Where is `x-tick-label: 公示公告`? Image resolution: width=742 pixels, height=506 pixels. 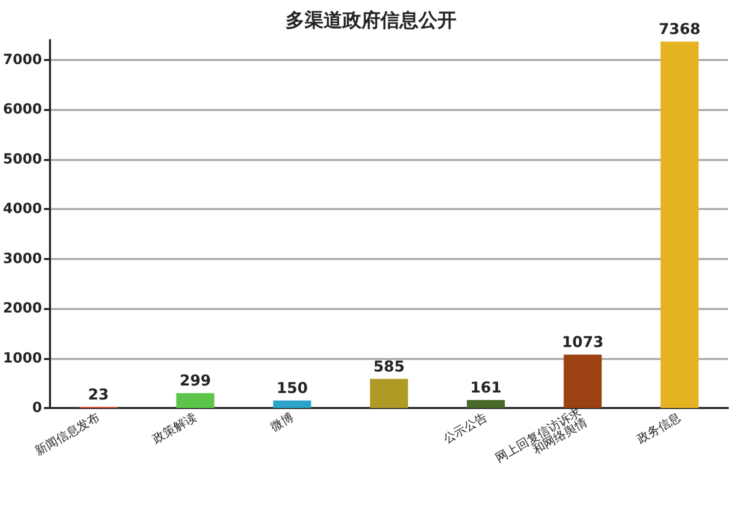 x-tick-label: 公示公告 is located at coordinates (465, 428).